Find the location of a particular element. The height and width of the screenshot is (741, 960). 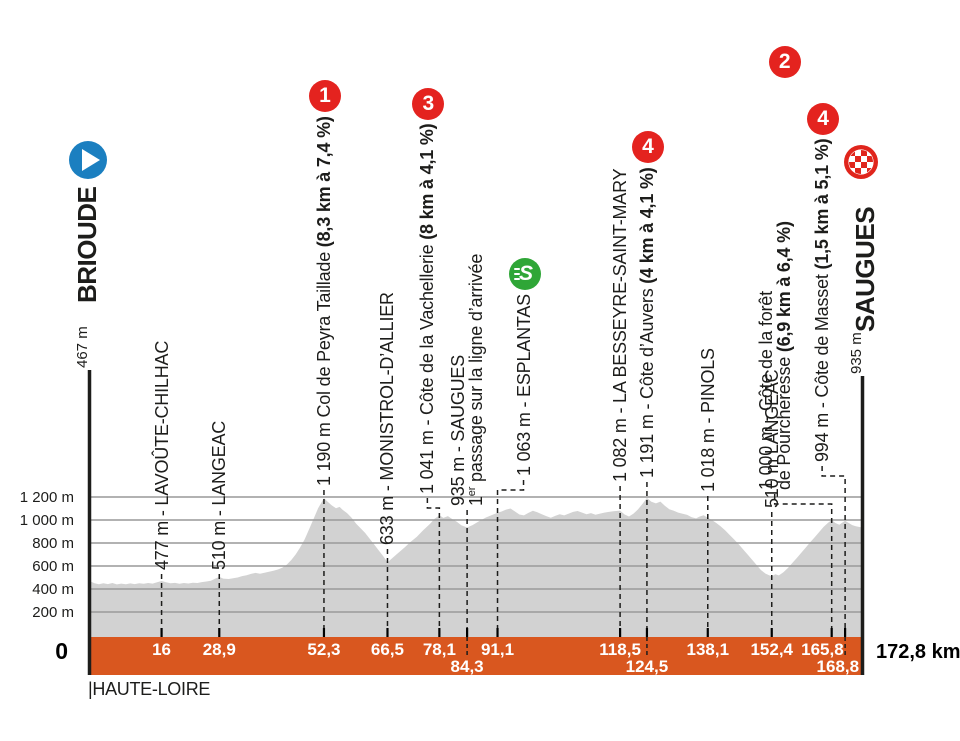

waypoint-label-line: 1 018 m - PINOLS is located at coordinates (707, 420).